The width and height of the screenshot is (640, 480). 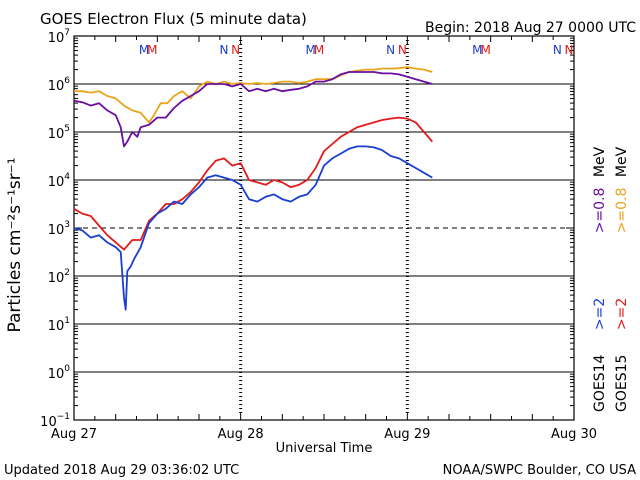 I want to click on legend-goes15-name: GOES15, so click(x=622, y=383).